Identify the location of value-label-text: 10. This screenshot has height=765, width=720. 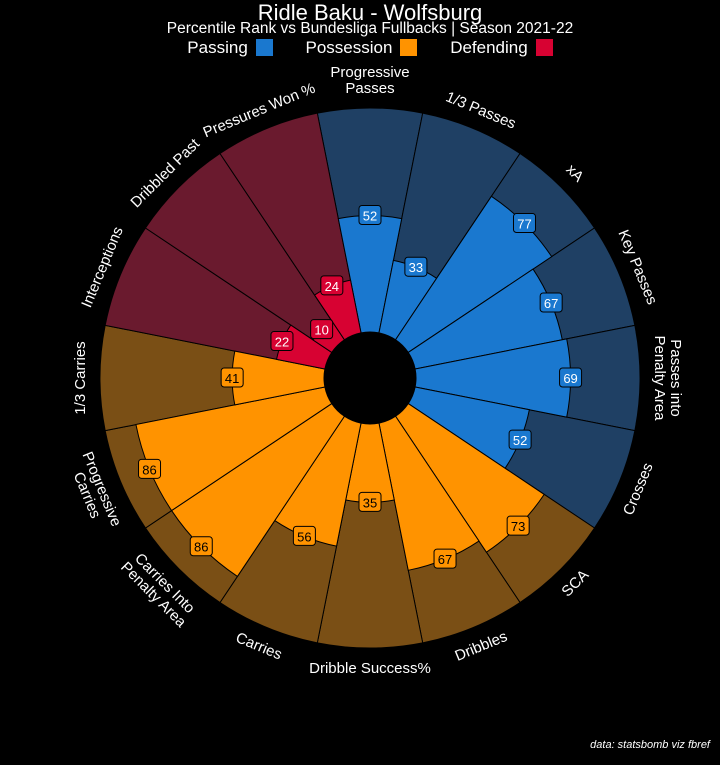
(321, 330).